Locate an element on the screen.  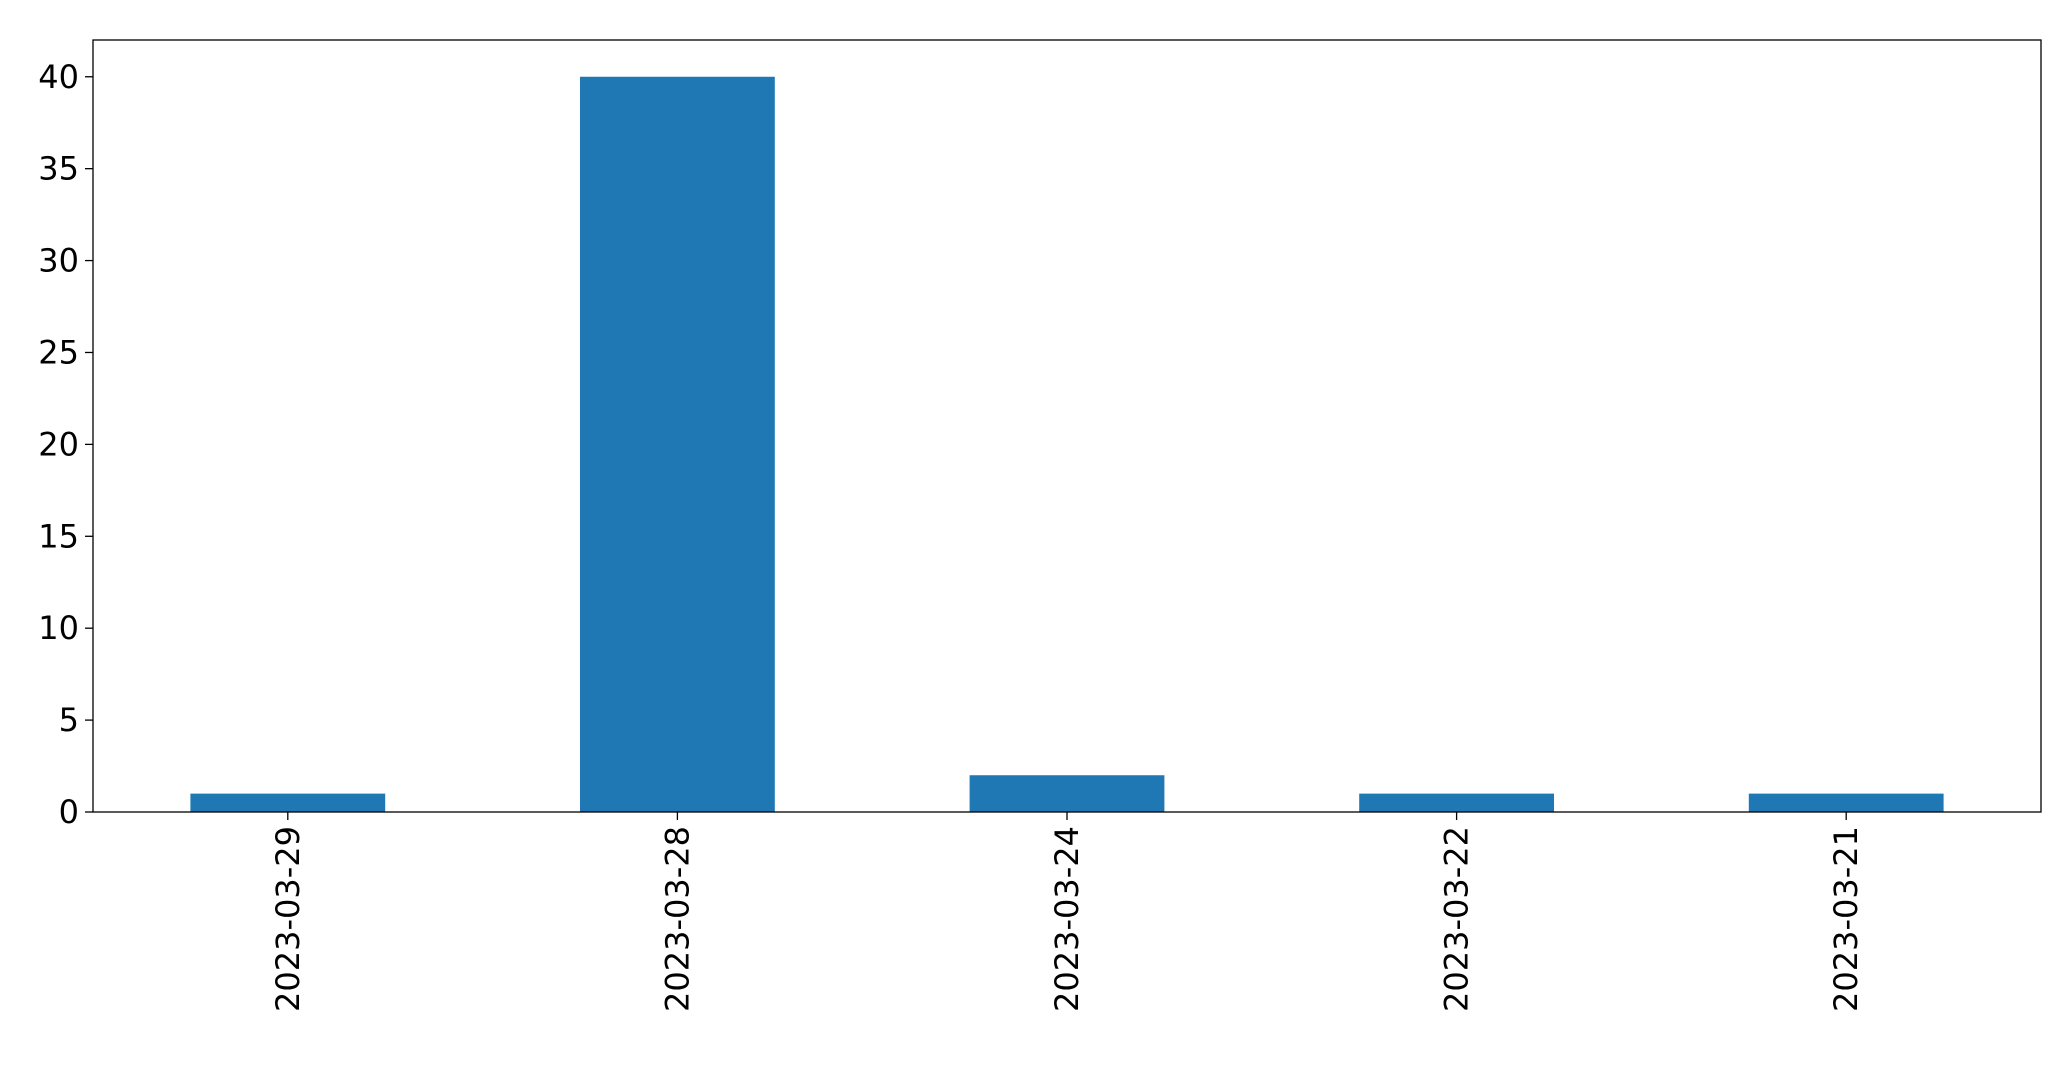
y-tick-label: 20 is located at coordinates (58, 444).